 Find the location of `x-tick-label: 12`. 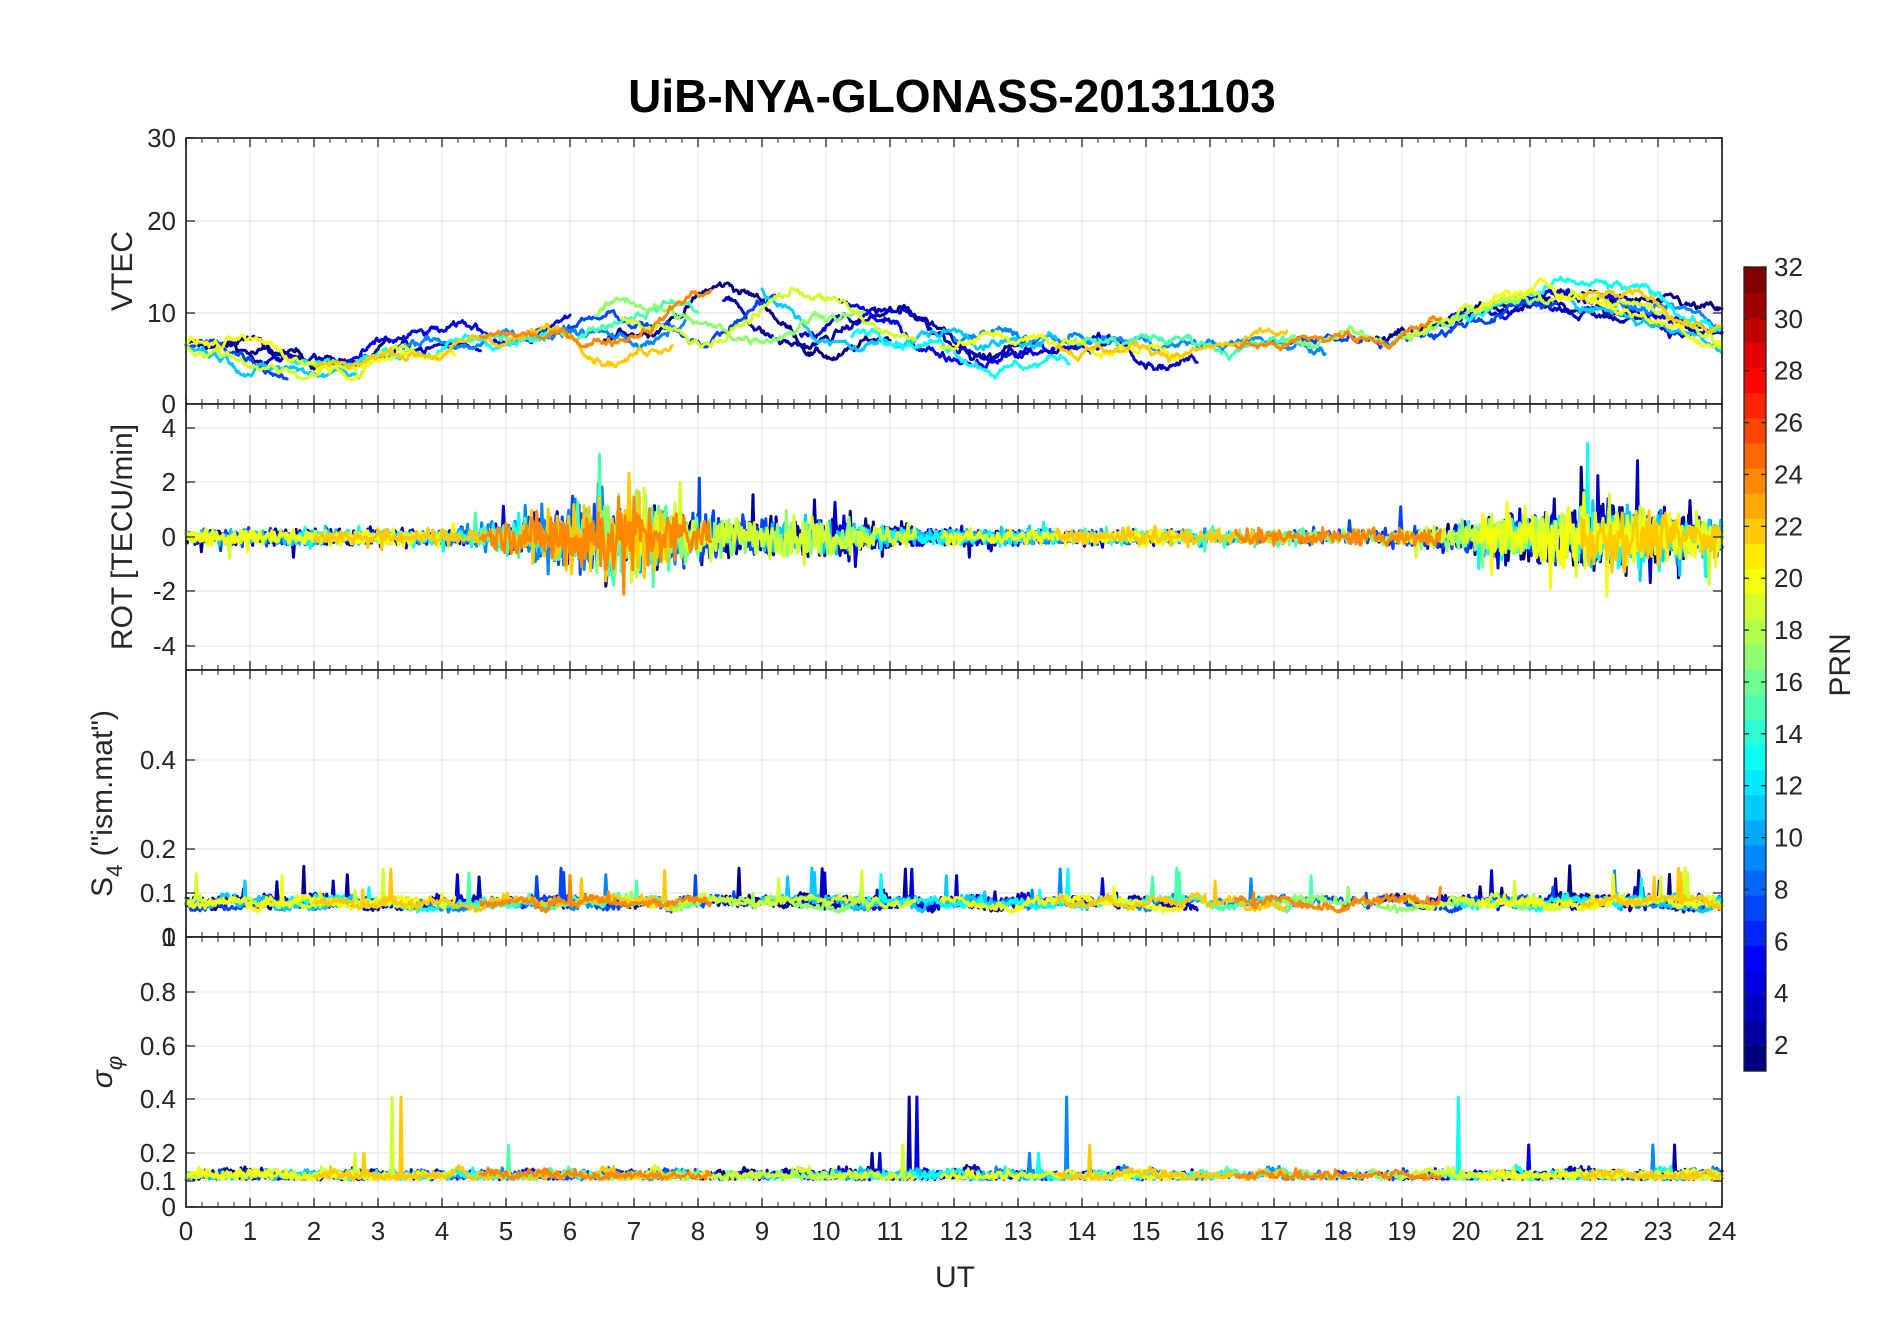

x-tick-label: 12 is located at coordinates (954, 1231).